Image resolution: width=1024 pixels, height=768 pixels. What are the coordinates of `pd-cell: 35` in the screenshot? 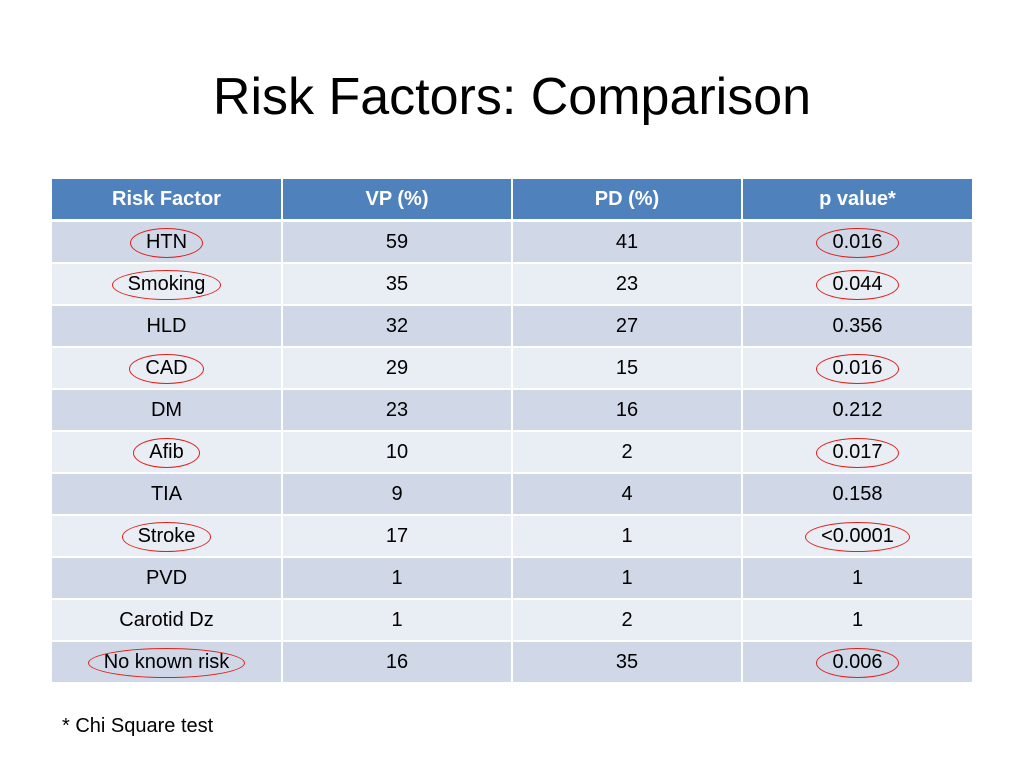 It's located at (627, 662).